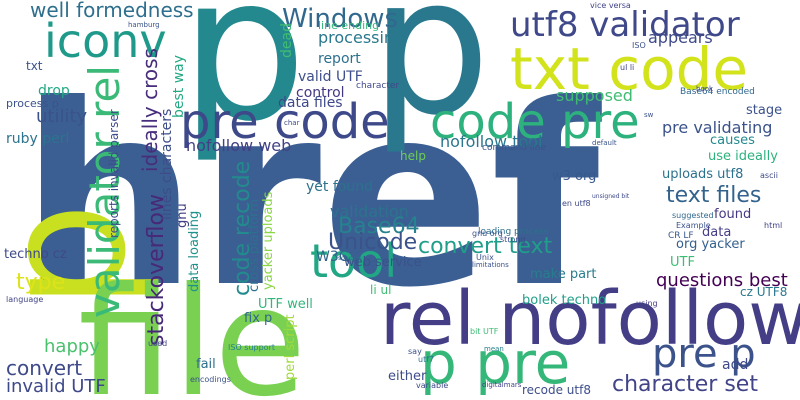 The width and height of the screenshot is (800, 400). What do you see at coordinates (239, 145) in the screenshot?
I see `word-nofollow-web: nofollow web` at bounding box center [239, 145].